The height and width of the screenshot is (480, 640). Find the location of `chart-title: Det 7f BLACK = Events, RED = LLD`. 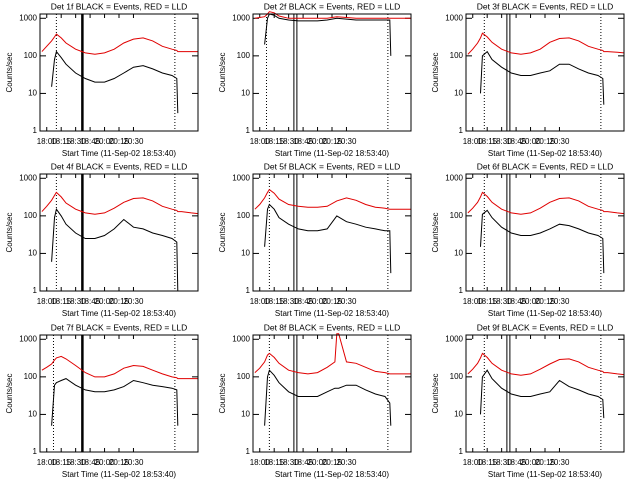

chart-title: Det 7f BLACK = Events, RED = LLD is located at coordinates (119, 327).